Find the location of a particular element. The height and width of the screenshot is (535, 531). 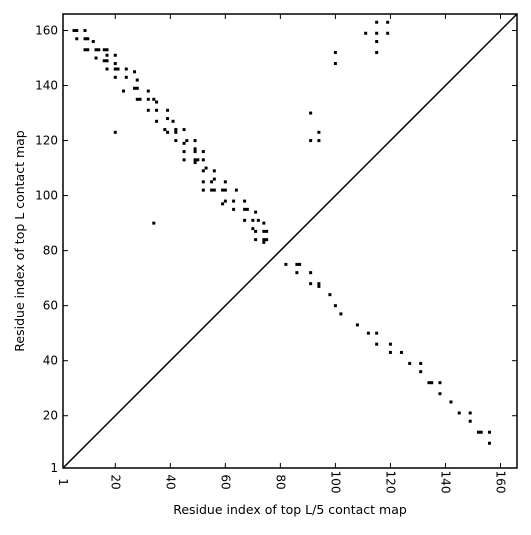

y-tick-label: 1 is located at coordinates (54, 468).